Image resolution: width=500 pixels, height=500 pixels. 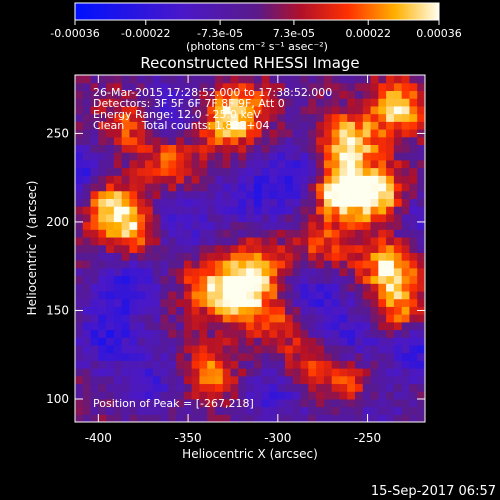 I want to click on x-tick-label: -400, so click(x=98, y=438).